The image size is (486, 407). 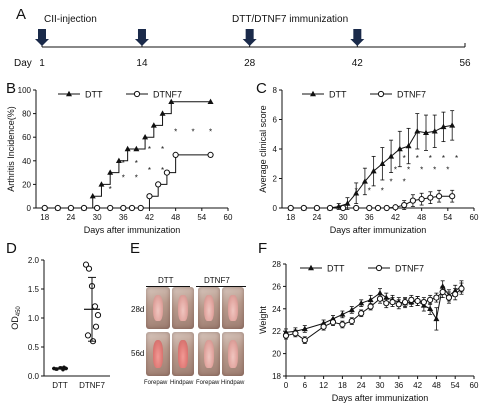 I want to click on y-tick-label: 6, so click(x=275, y=120).